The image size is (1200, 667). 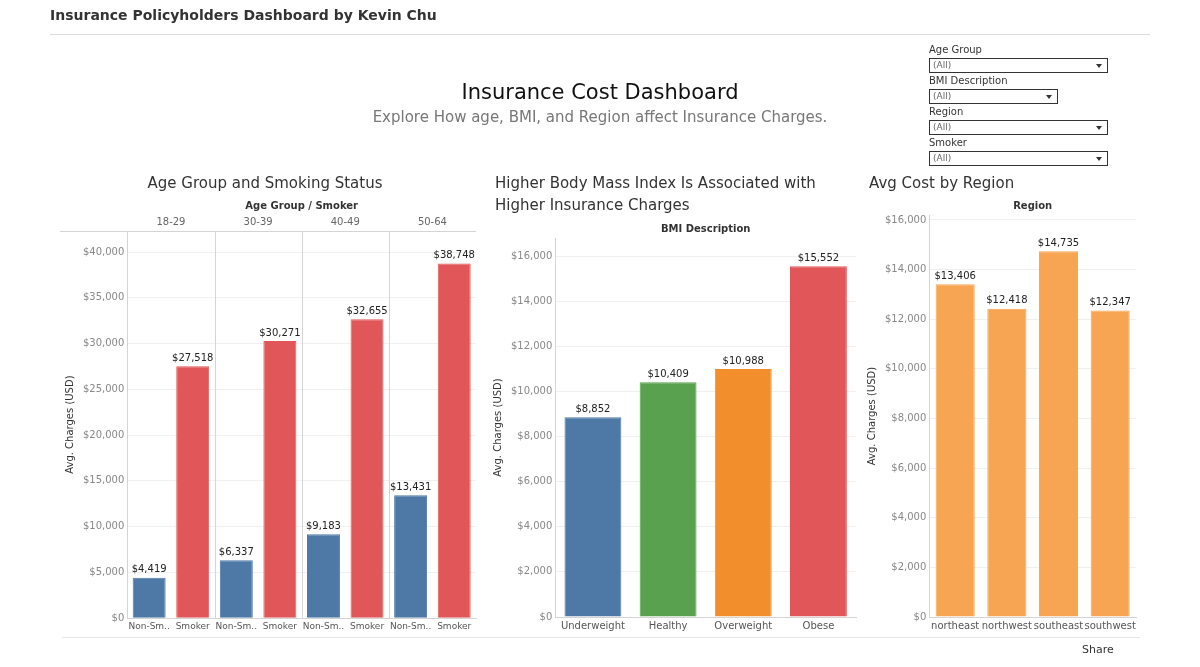 I want to click on data-label: $12,347, so click(x=1110, y=302).